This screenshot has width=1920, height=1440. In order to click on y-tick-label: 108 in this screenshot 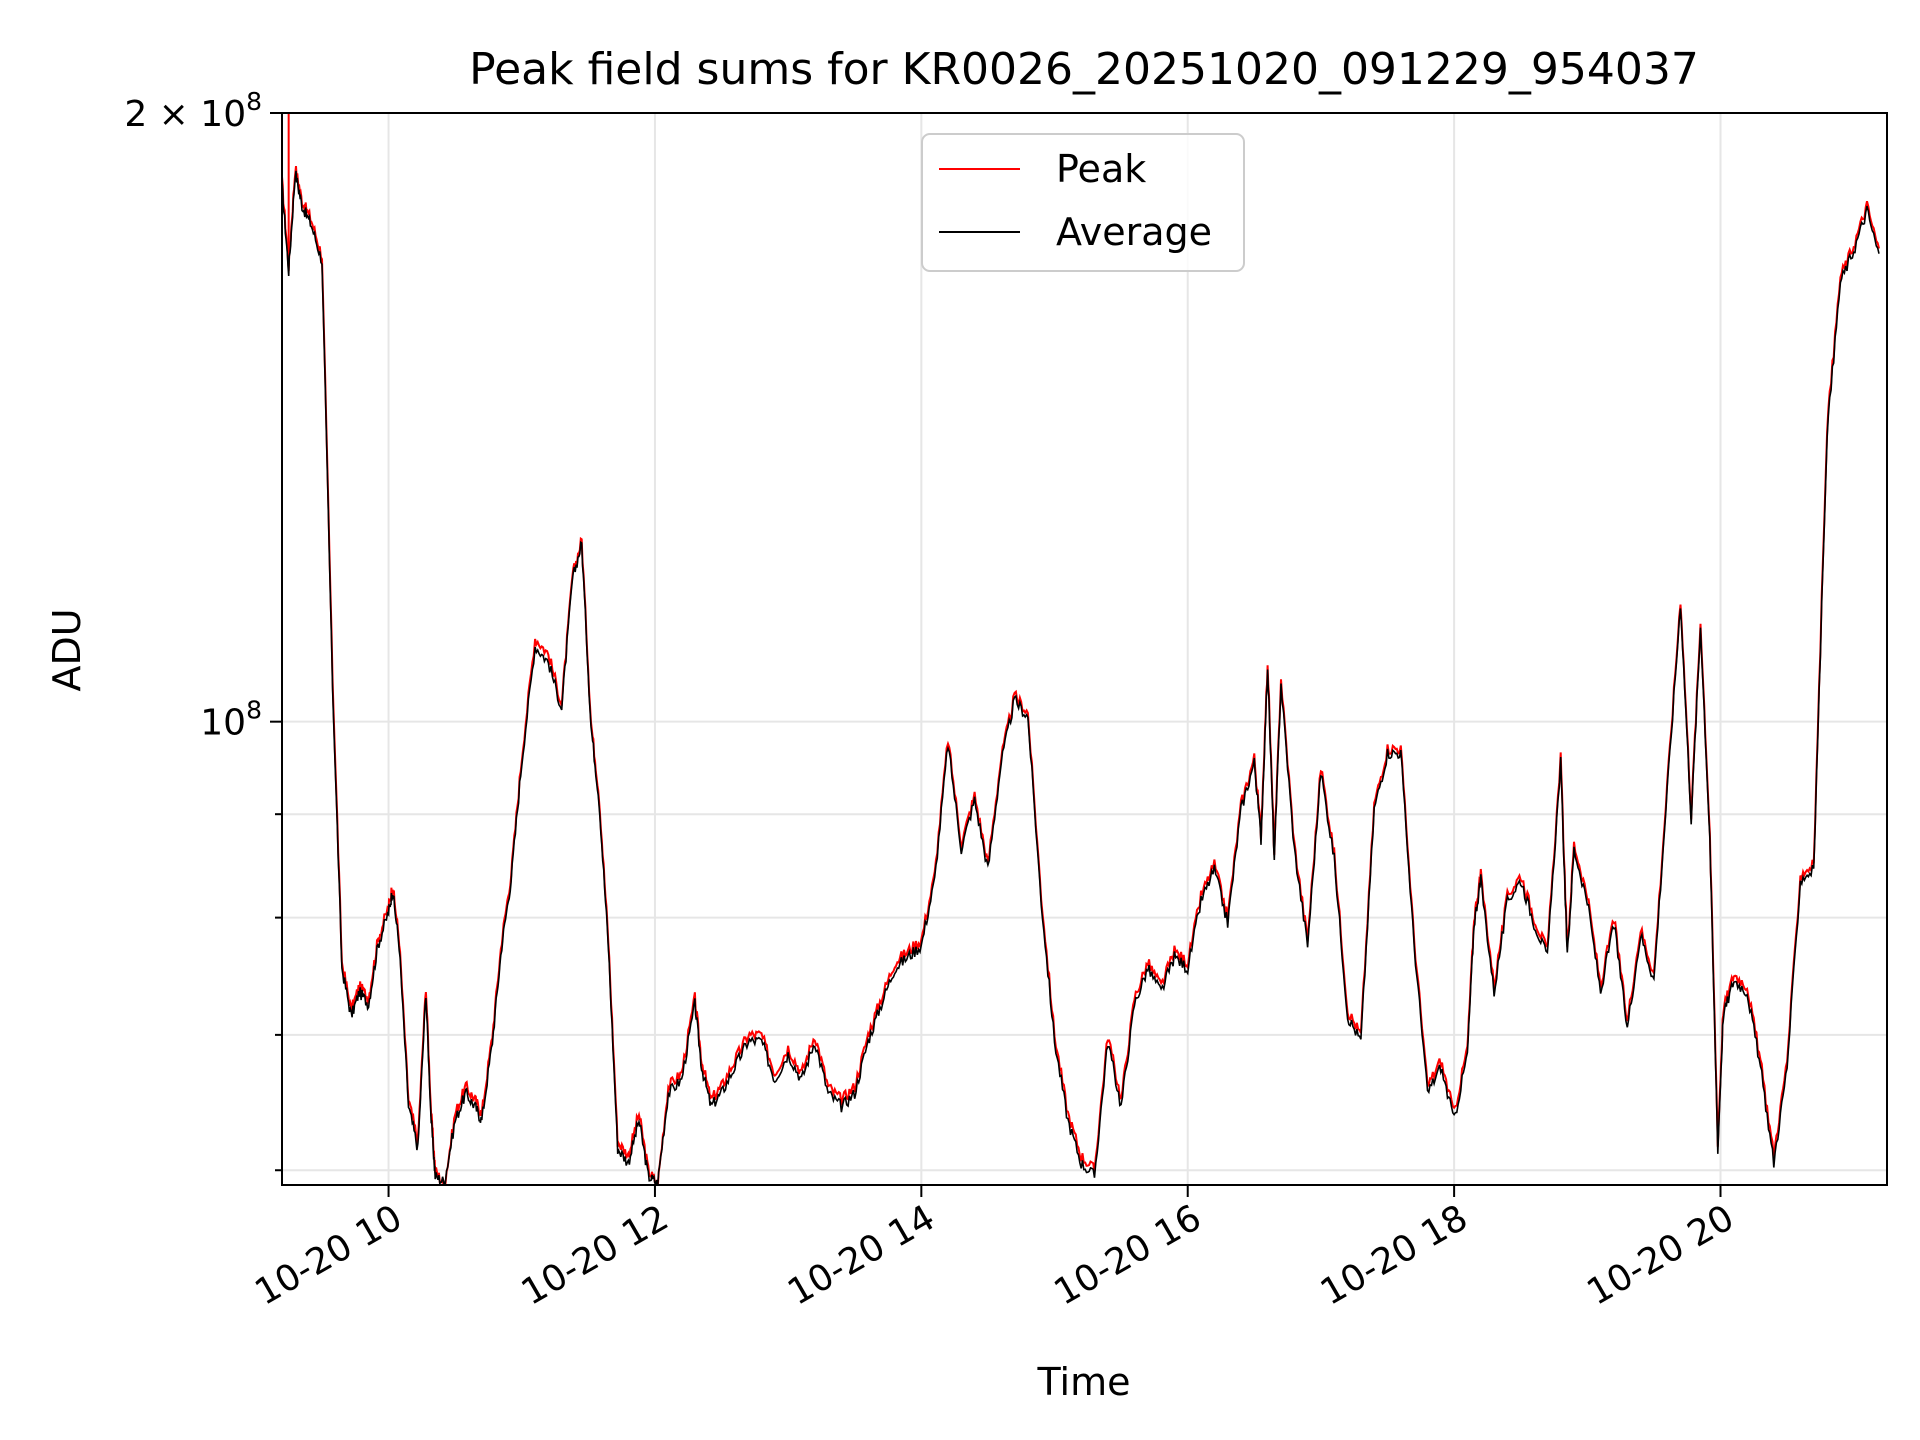, I will do `click(231, 720)`.